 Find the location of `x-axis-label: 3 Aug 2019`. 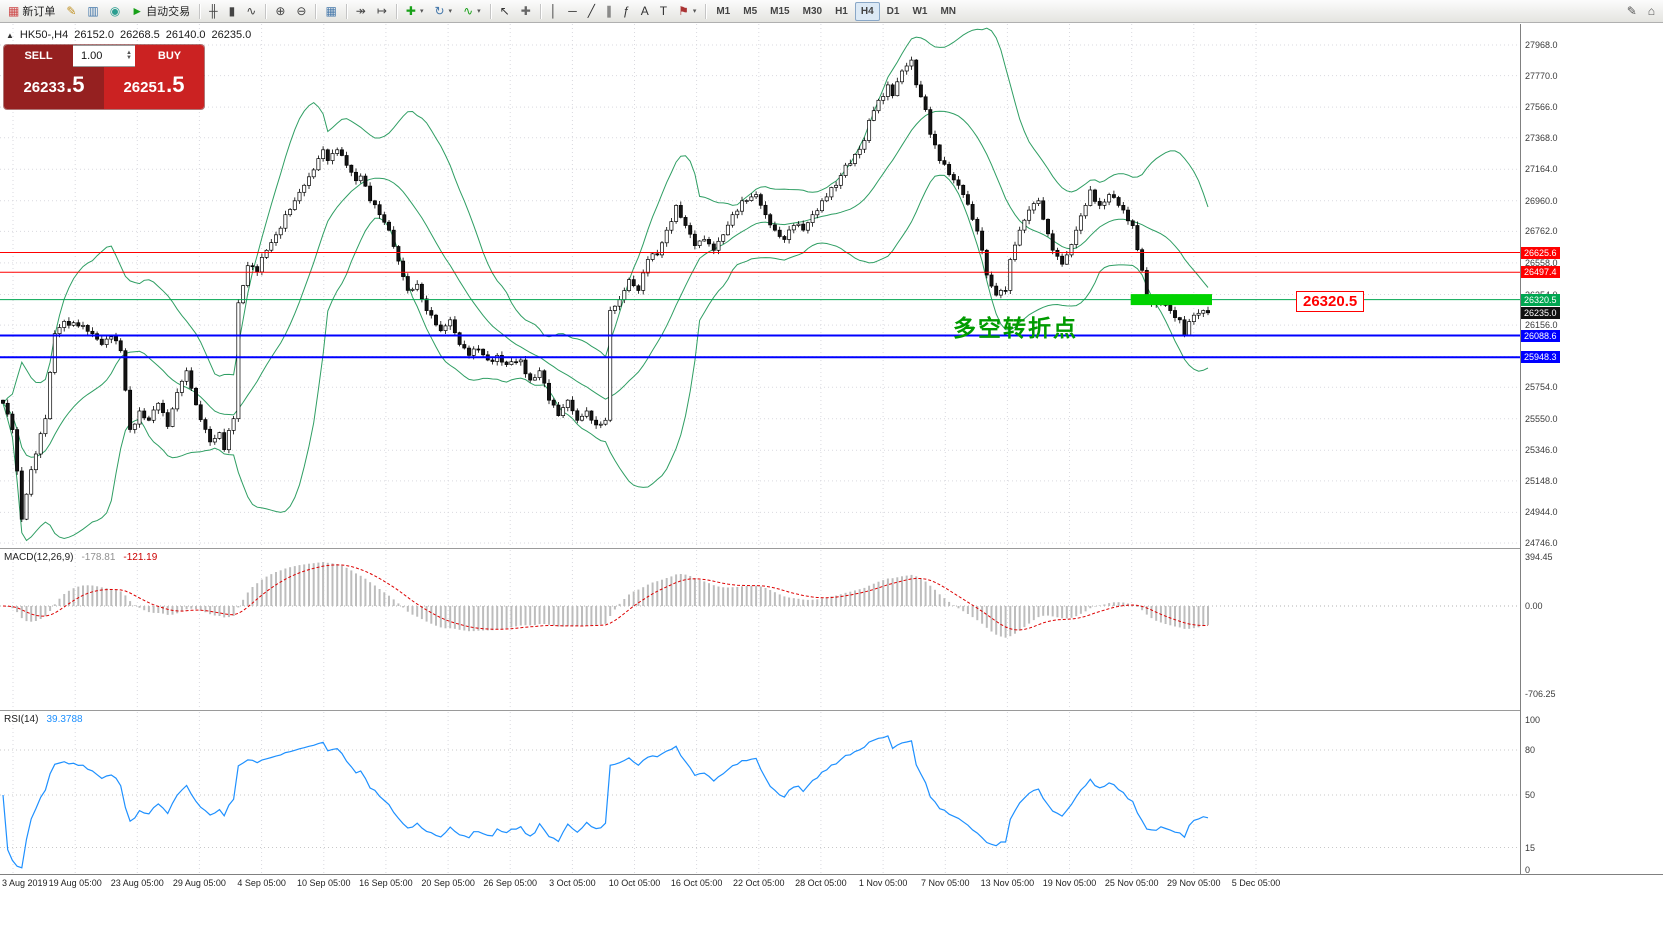

x-axis-label: 3 Aug 2019 is located at coordinates (25, 883).